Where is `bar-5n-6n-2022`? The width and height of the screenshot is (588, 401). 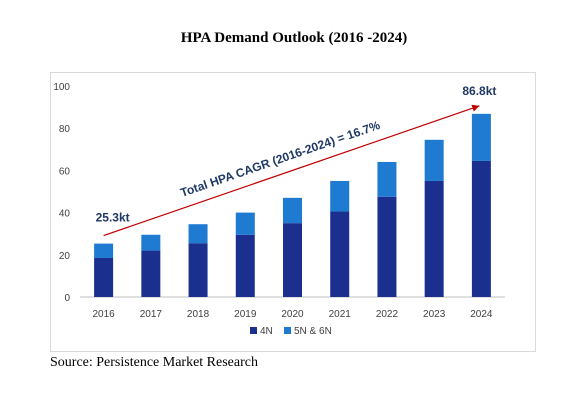 bar-5n-6n-2022 is located at coordinates (387, 179).